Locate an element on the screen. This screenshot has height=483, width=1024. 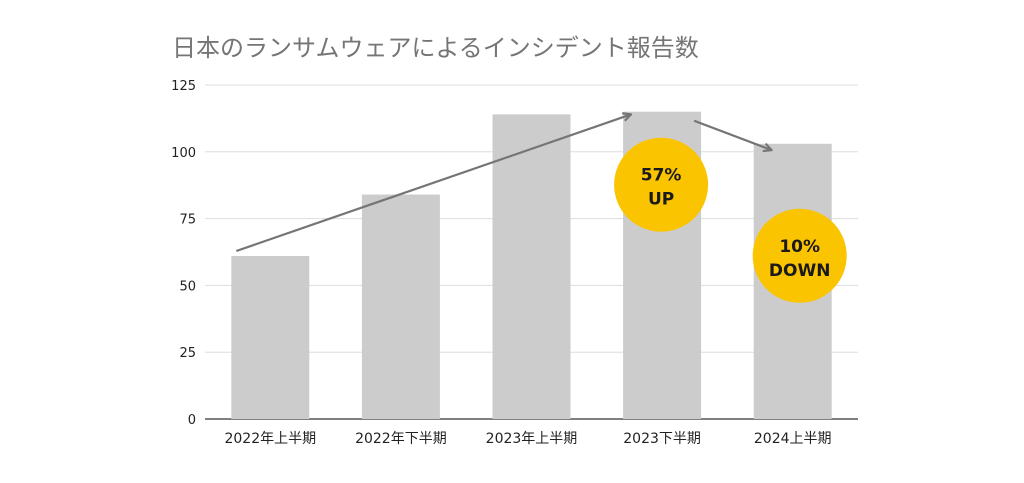
annotation-badges: 57% UP 10% DOWN is located at coordinates (730, 220).